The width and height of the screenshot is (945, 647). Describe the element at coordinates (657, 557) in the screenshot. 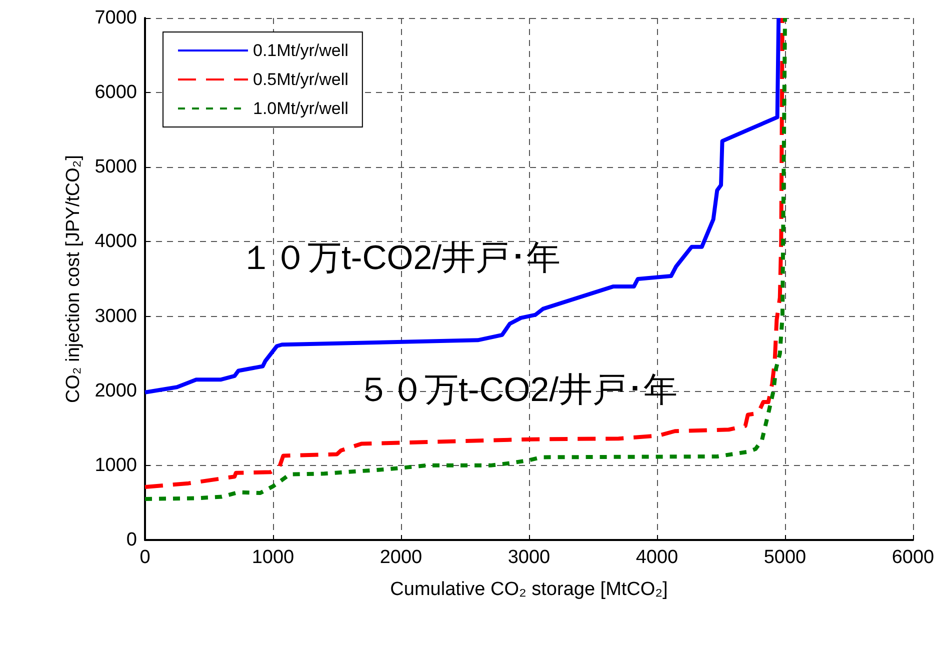

I see `x-tick-label: 4000` at that location.